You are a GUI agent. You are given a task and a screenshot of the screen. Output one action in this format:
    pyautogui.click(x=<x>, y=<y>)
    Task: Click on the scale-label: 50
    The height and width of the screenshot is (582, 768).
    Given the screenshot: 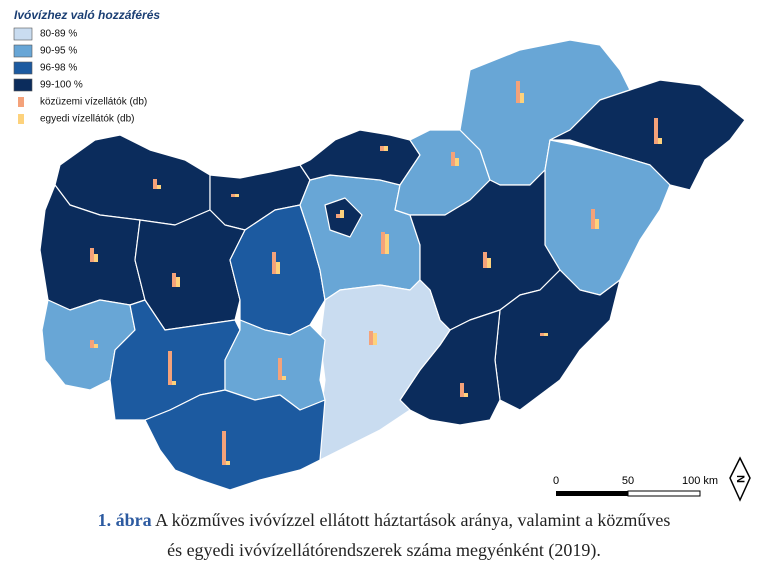 What is the action you would take?
    pyautogui.click(x=628, y=481)
    